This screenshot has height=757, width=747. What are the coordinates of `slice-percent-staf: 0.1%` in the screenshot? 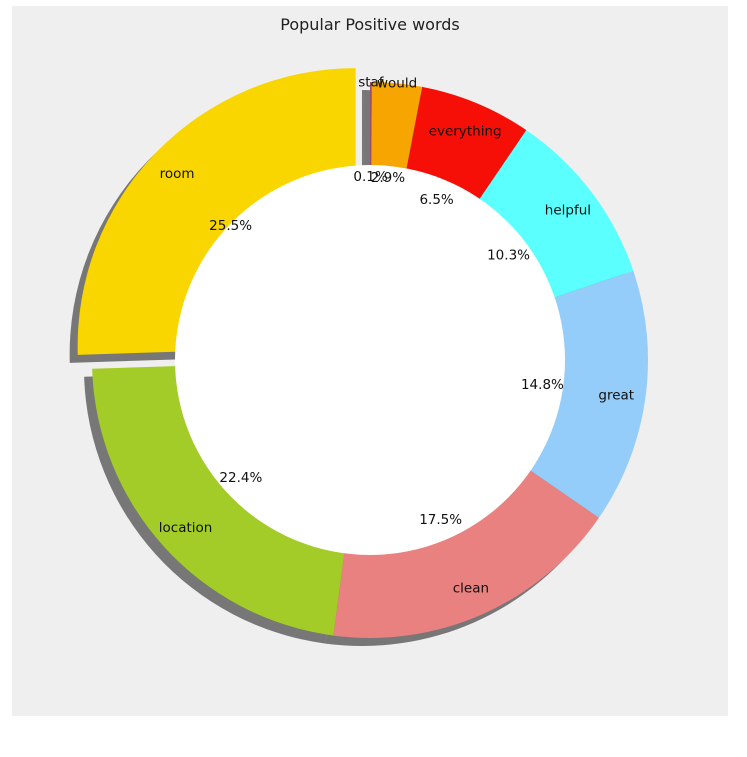 It's located at (370, 177).